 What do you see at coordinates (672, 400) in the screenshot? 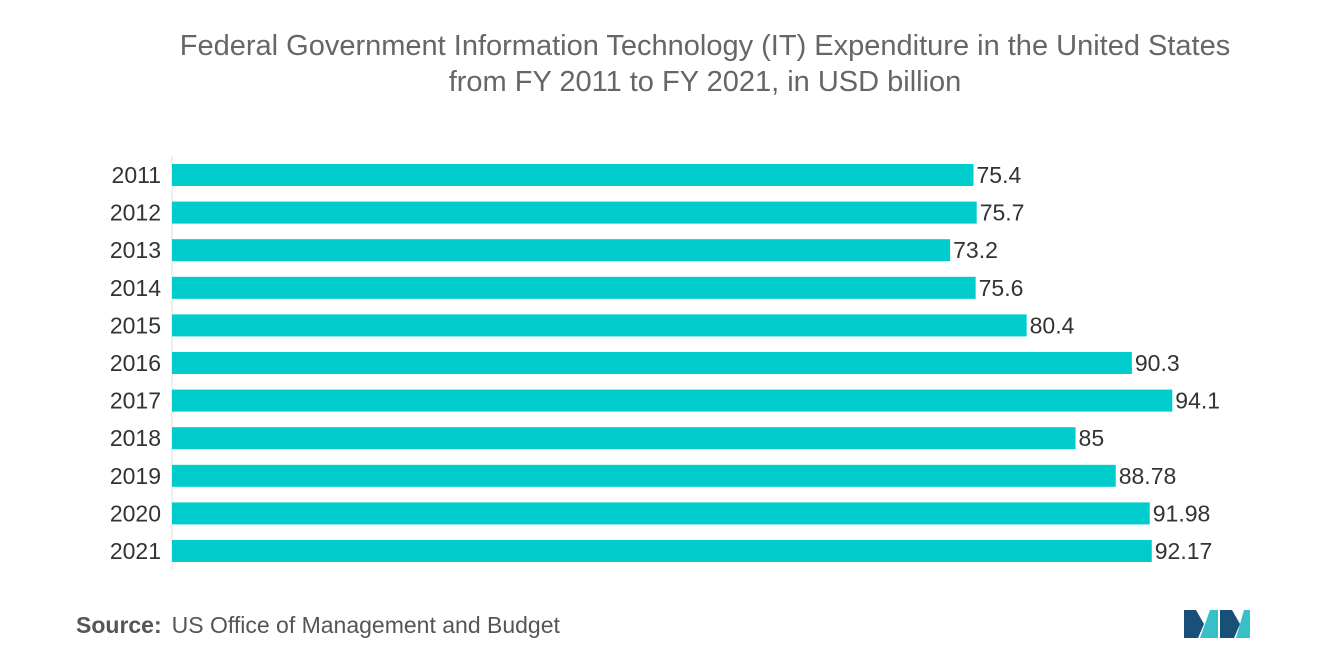
I see `bar-2017` at bounding box center [672, 400].